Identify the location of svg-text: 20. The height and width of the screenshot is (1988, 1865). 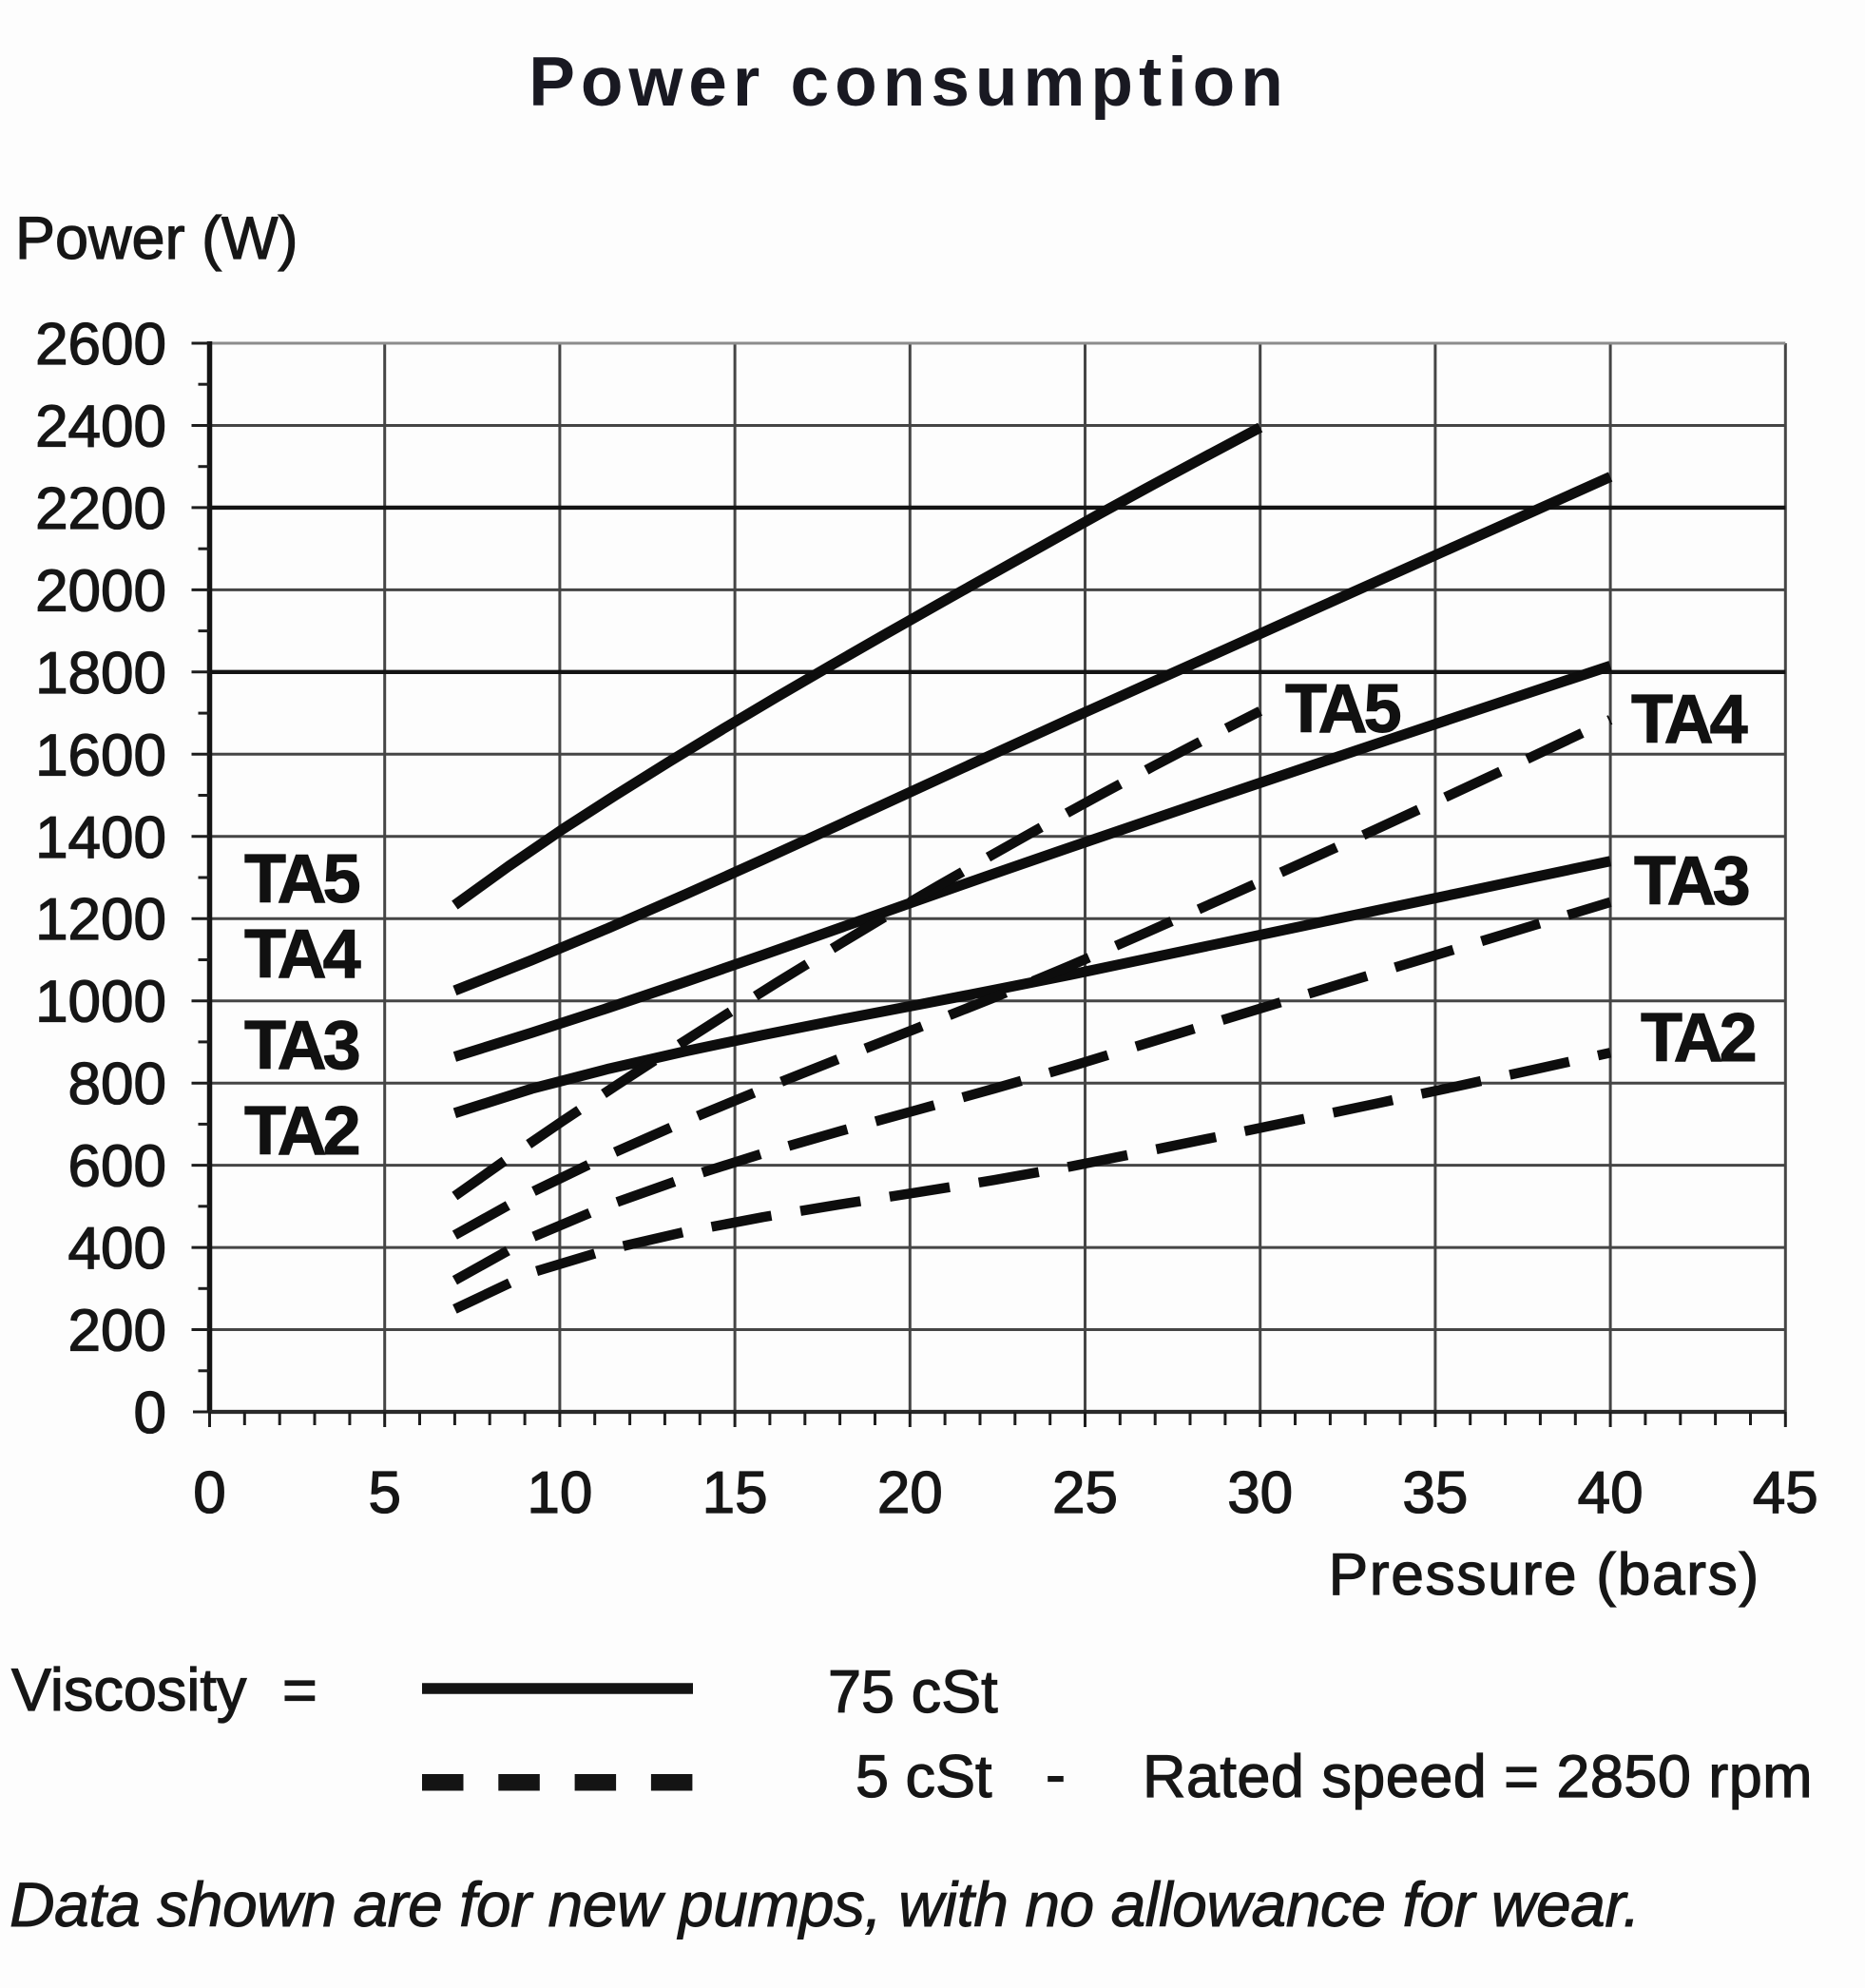
(910, 1493).